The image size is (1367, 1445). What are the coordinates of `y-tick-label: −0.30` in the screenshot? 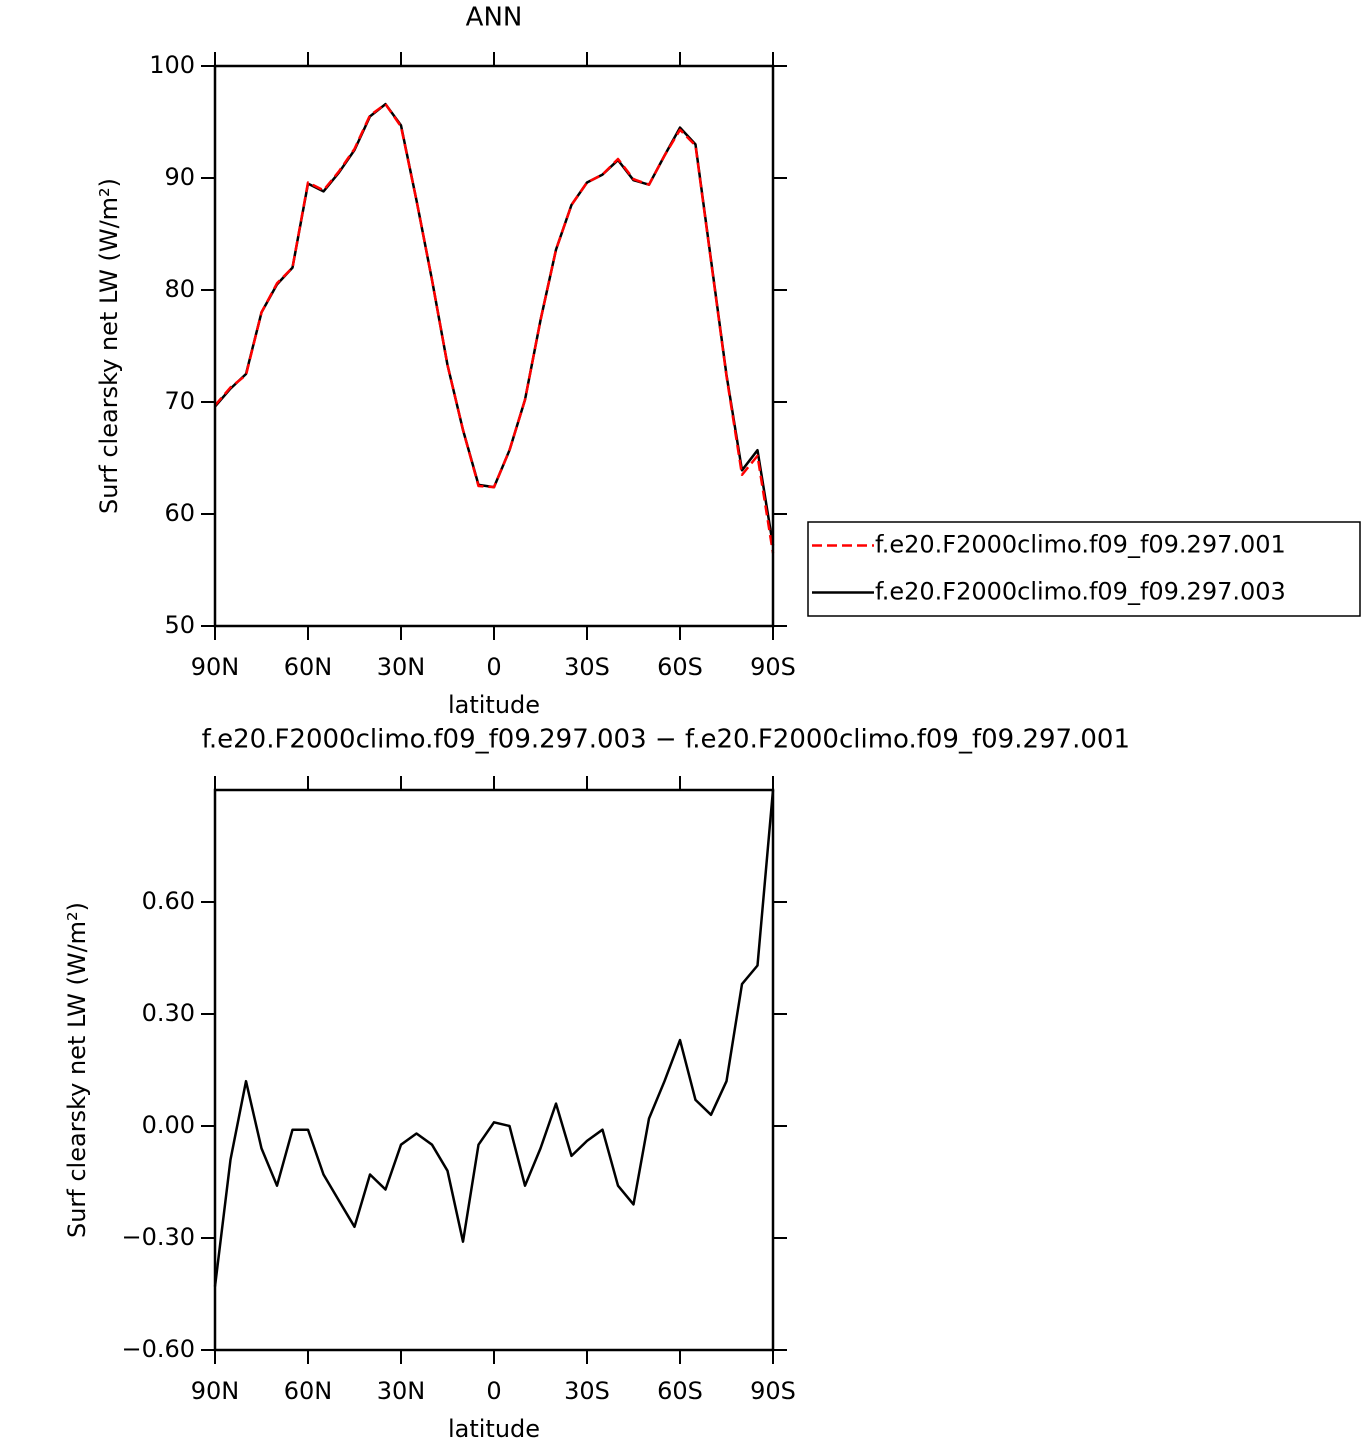 It's located at (158, 1237).